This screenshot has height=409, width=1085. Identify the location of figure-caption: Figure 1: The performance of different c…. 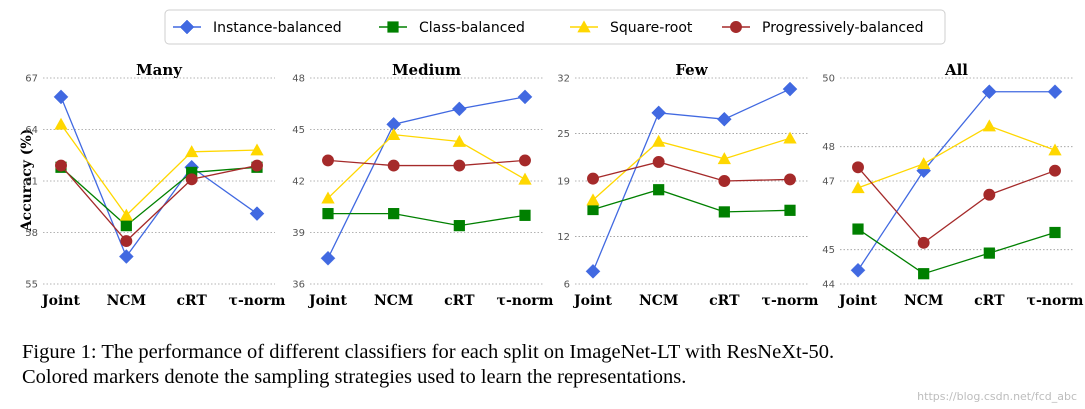
(552, 365).